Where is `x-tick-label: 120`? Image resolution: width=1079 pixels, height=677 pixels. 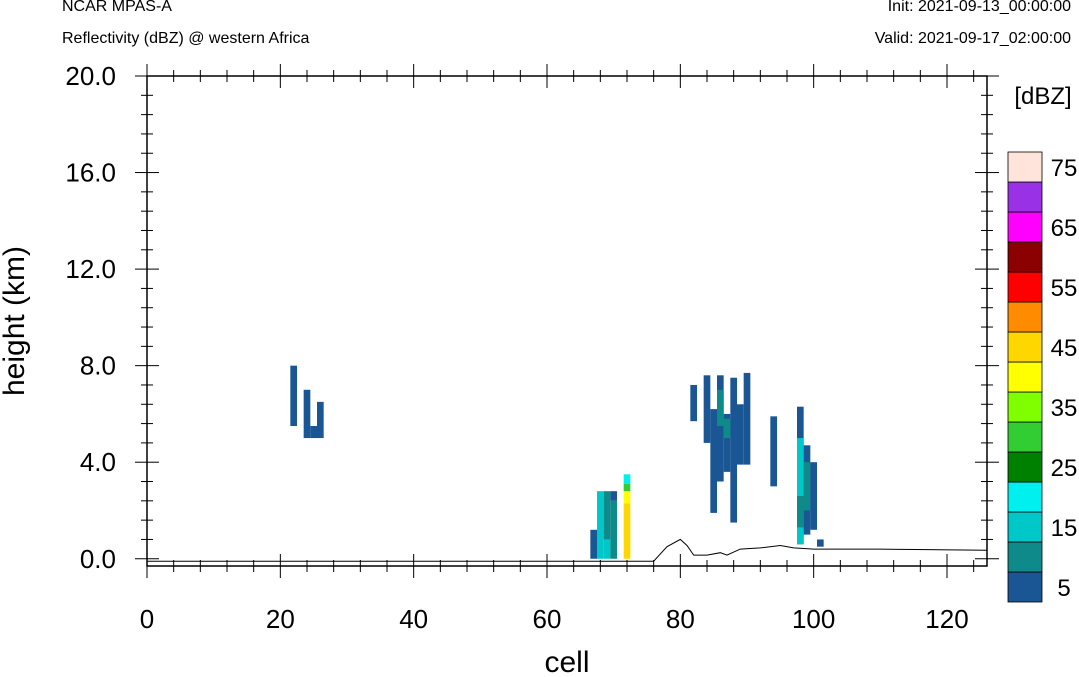 x-tick-label: 120 is located at coordinates (946, 619).